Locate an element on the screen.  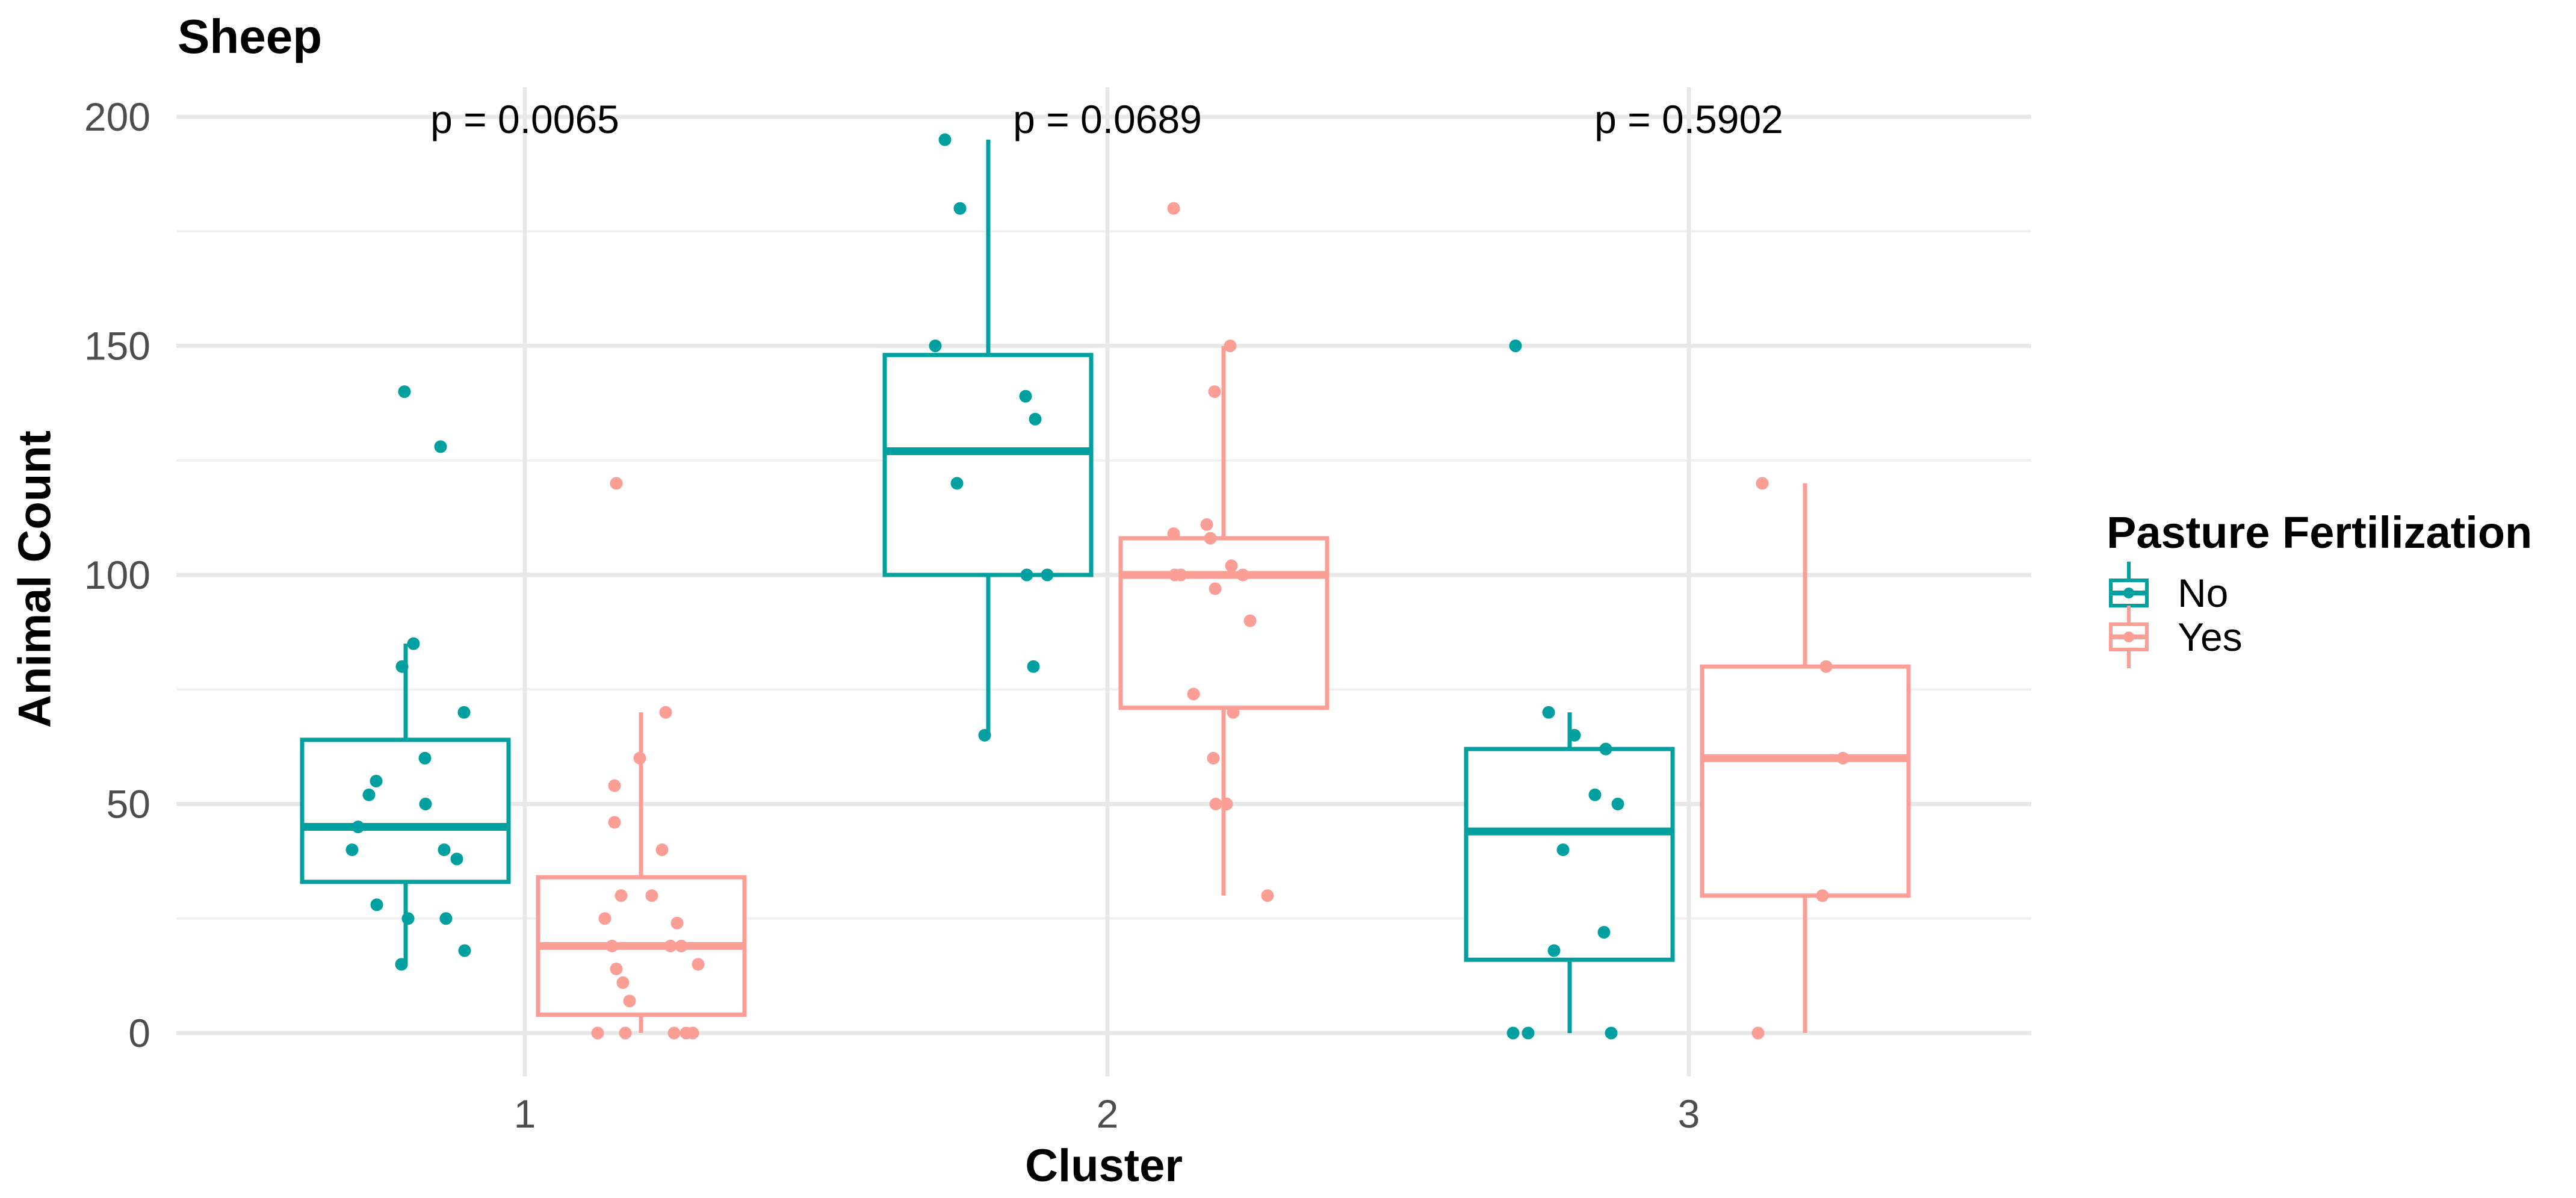
x-axis-title: Cluster is located at coordinates (1104, 1165).